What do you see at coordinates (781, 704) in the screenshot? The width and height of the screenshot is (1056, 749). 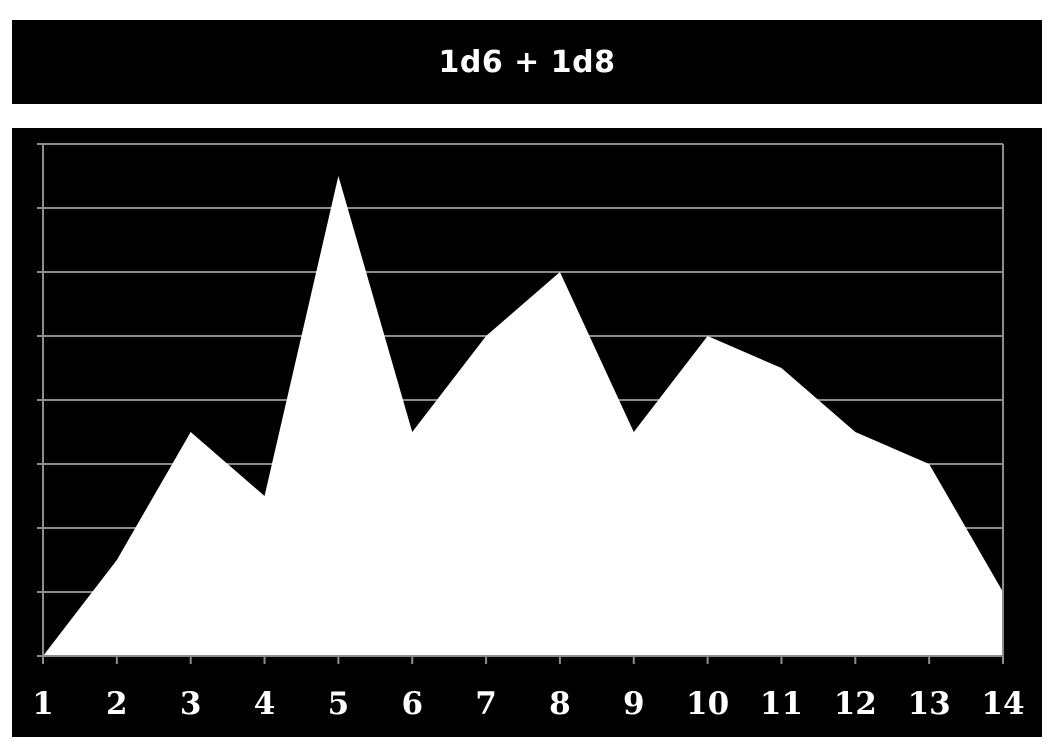 I see `x-tick-label-11: 11` at bounding box center [781, 704].